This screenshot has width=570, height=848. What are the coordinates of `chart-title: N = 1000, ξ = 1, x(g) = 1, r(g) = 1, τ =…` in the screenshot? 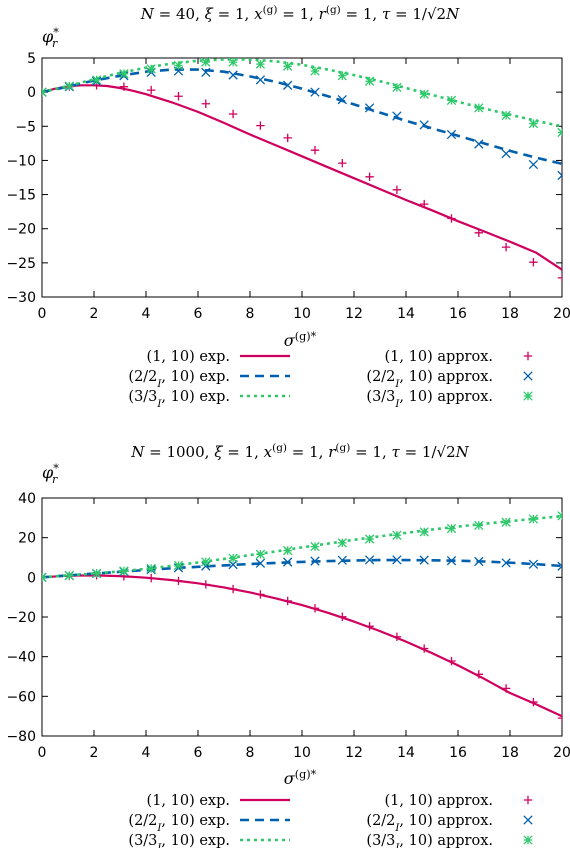 It's located at (299, 451).